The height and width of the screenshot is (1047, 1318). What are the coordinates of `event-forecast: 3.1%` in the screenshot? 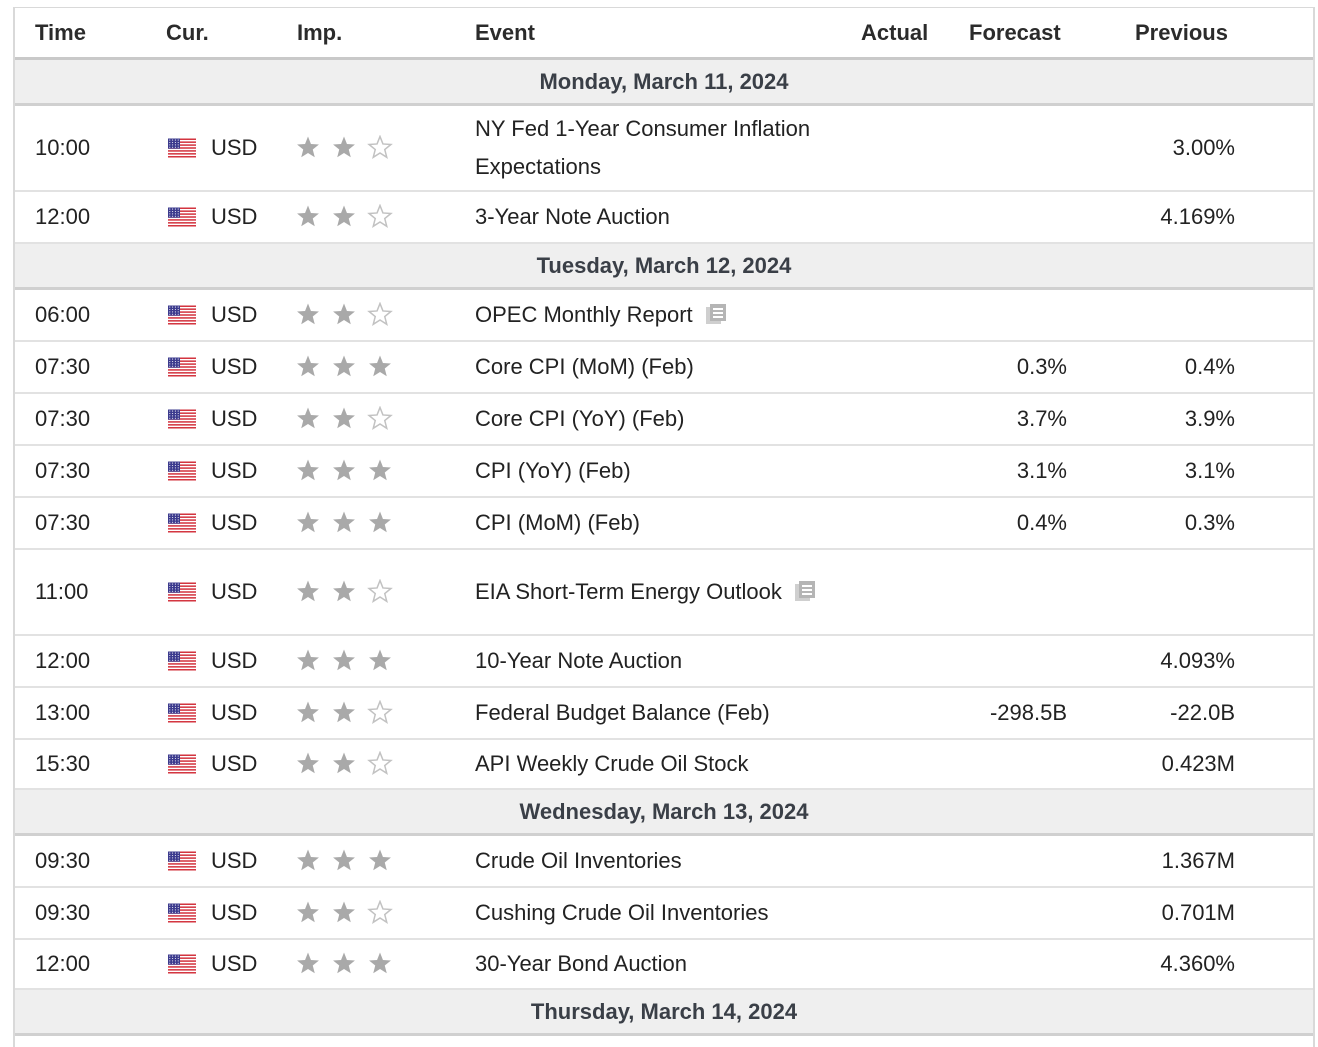 It's located at (1041, 470).